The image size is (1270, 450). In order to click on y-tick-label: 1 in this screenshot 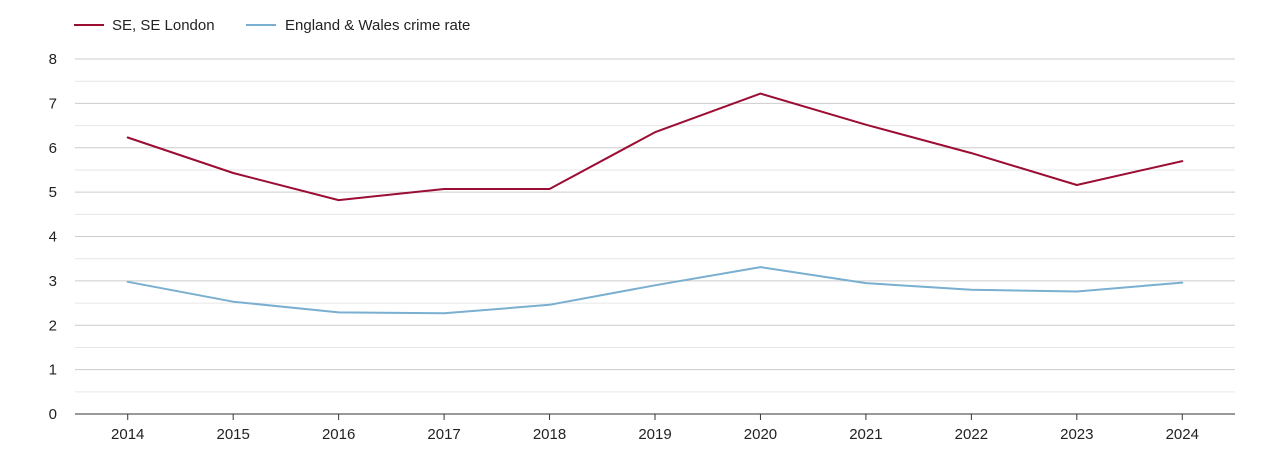, I will do `click(53, 370)`.